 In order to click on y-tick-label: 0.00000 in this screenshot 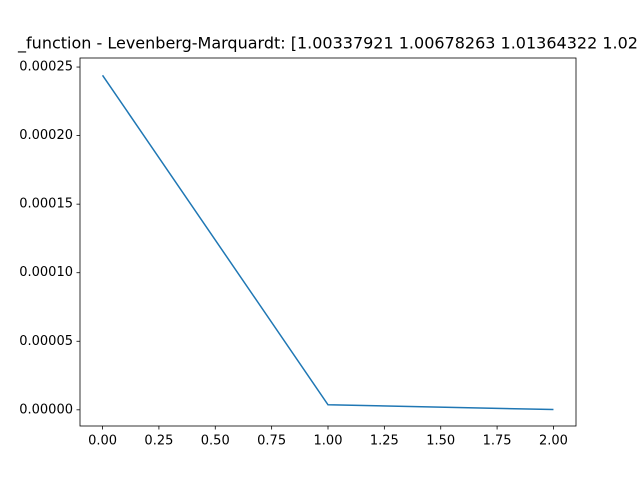, I will do `click(46, 409)`.